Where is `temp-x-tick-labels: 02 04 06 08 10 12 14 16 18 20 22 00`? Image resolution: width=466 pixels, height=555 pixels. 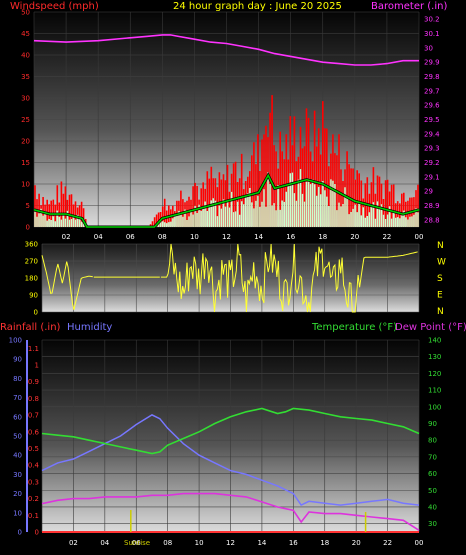
temp-x-tick-labels: 02 04 06 08 10 12 14 16 18 20 22 00 is located at coordinates (246, 543).